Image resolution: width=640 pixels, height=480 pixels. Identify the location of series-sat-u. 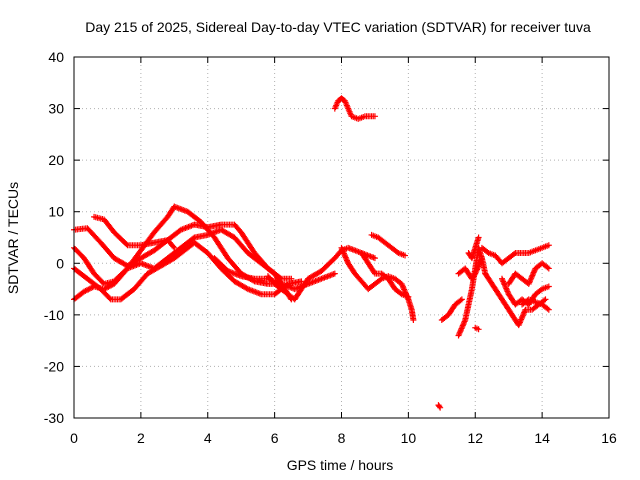
(528, 273).